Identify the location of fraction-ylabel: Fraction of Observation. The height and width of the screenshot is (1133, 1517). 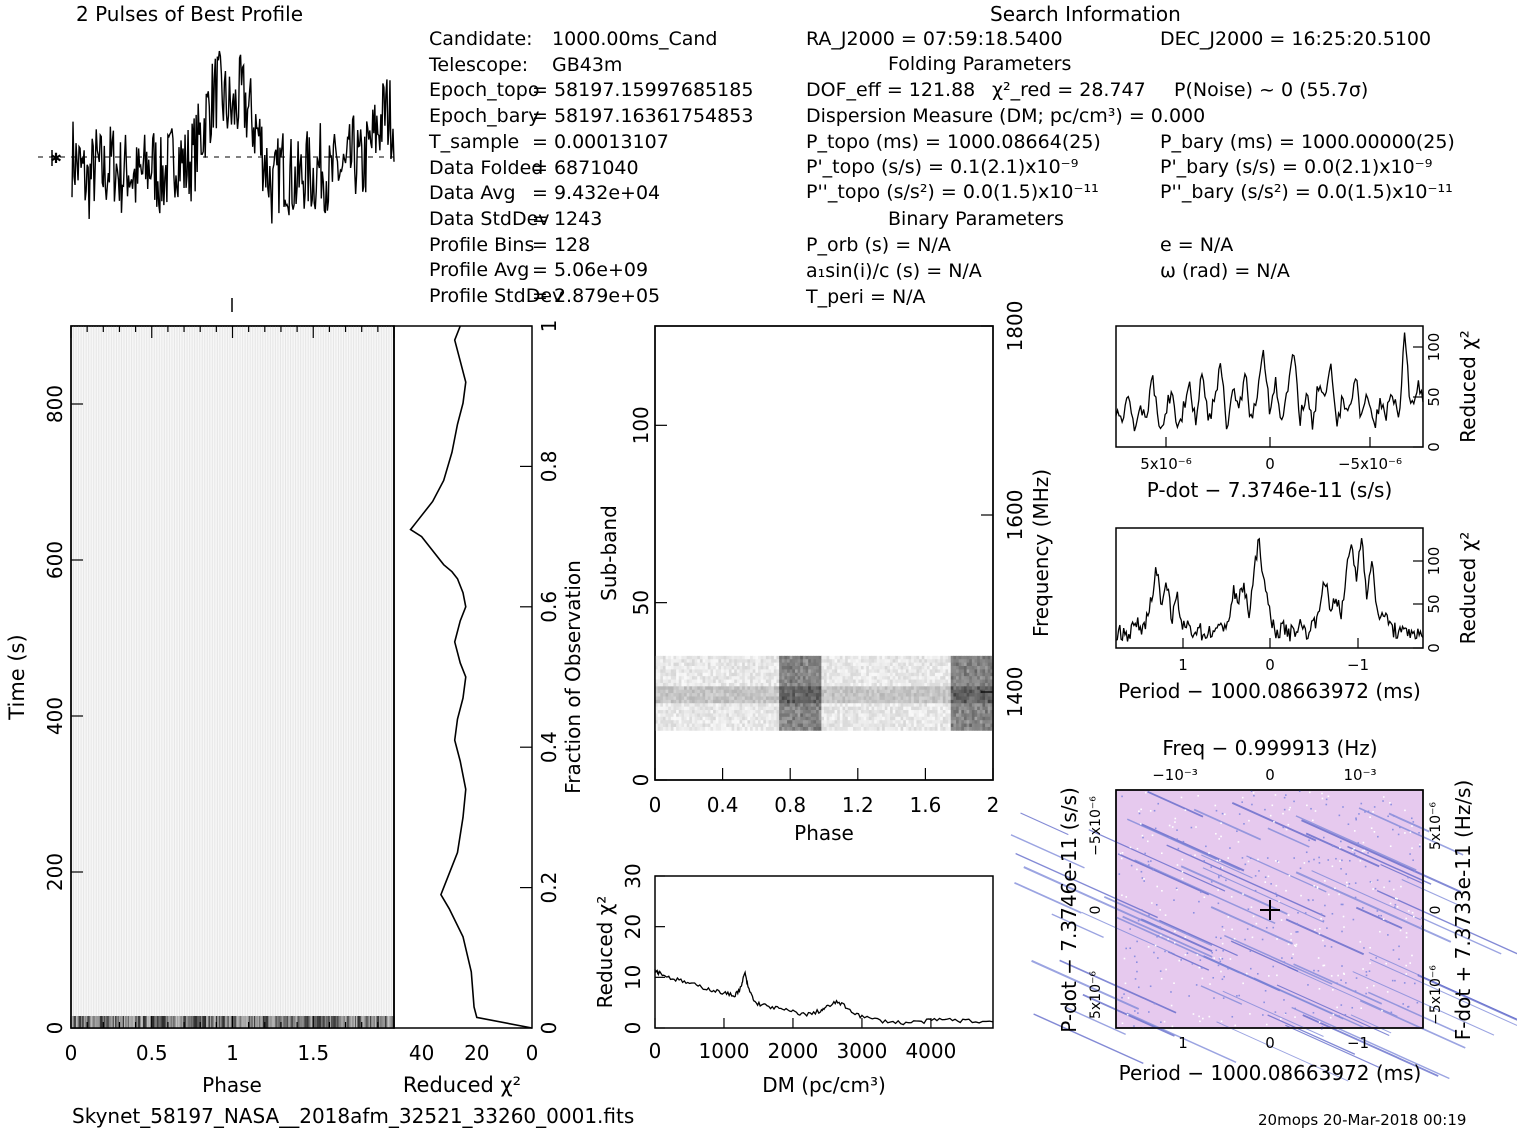
(573, 677).